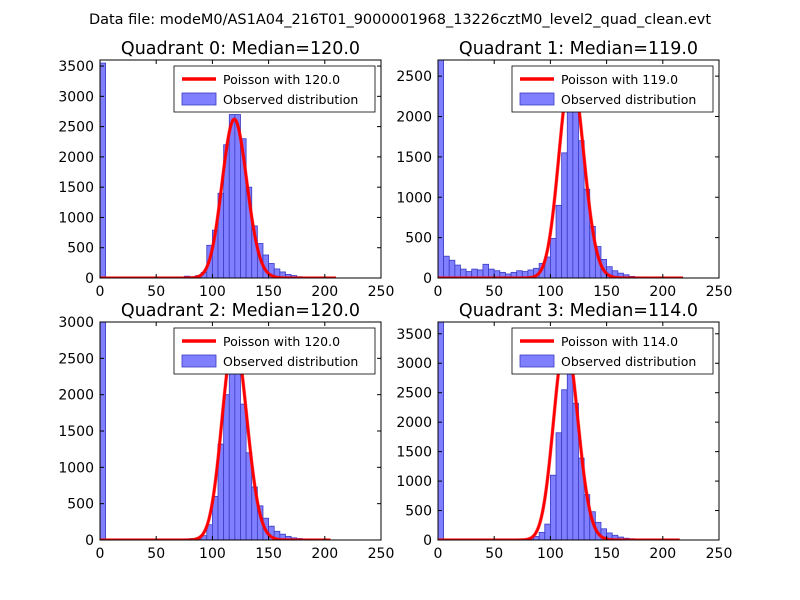 The image size is (800, 600). What do you see at coordinates (578, 311) in the screenshot?
I see `subplot-title: Quadrant 3: Median=114.0` at bounding box center [578, 311].